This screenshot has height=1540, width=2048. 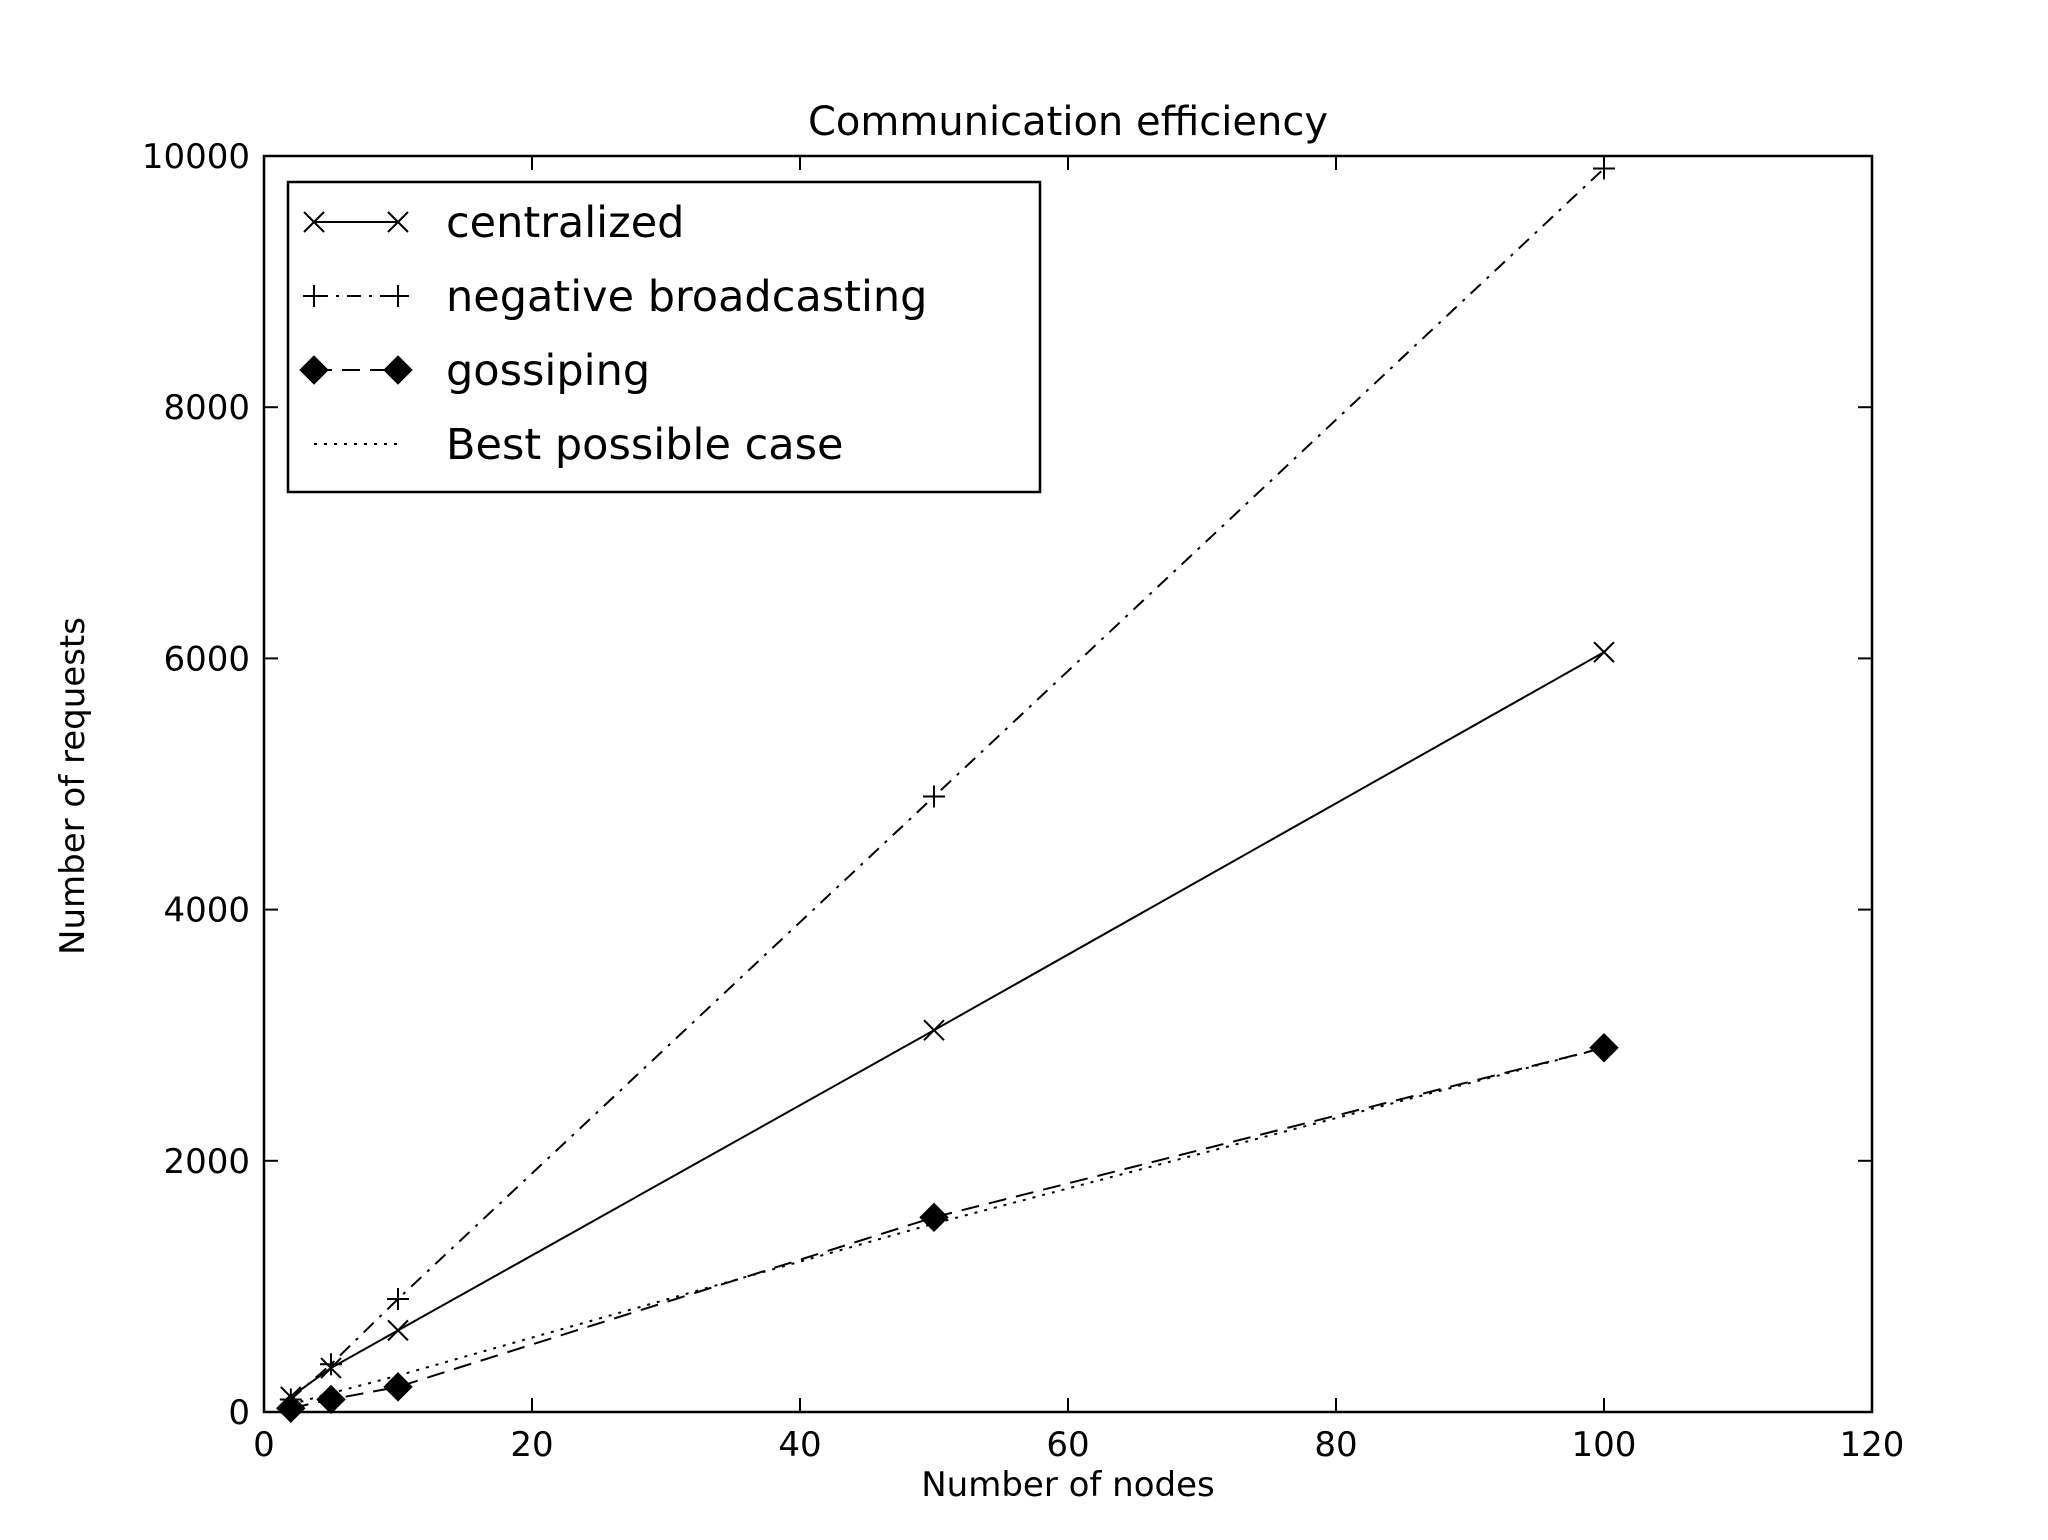 I want to click on legend-label-negative-broadcasting: negative broadcasting, so click(x=686, y=297).